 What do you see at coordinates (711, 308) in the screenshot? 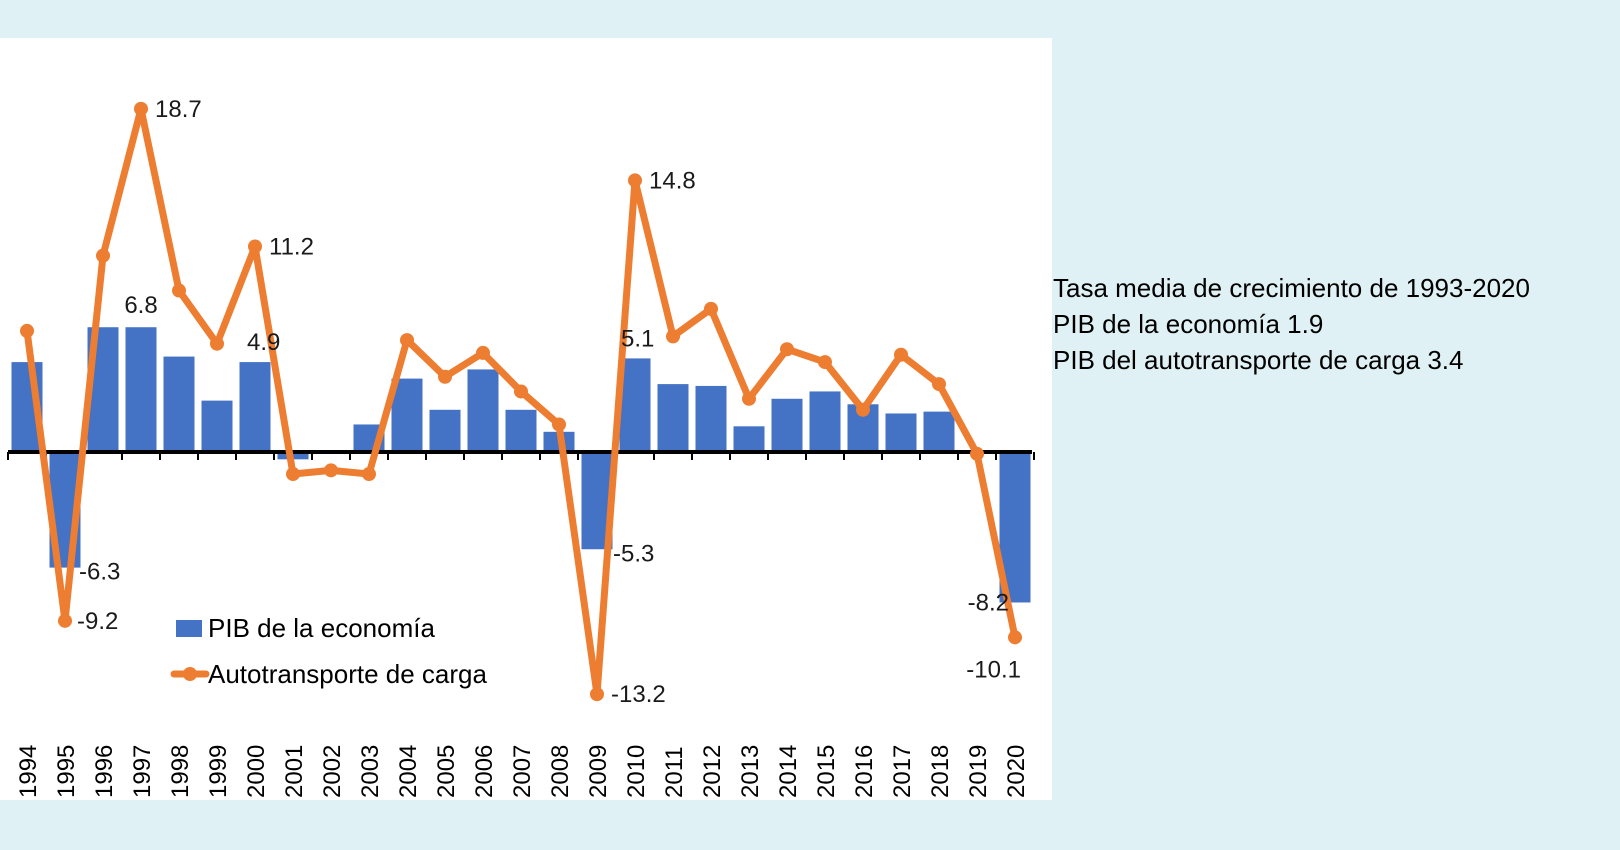
I see `point-autotransporte-2012` at bounding box center [711, 308].